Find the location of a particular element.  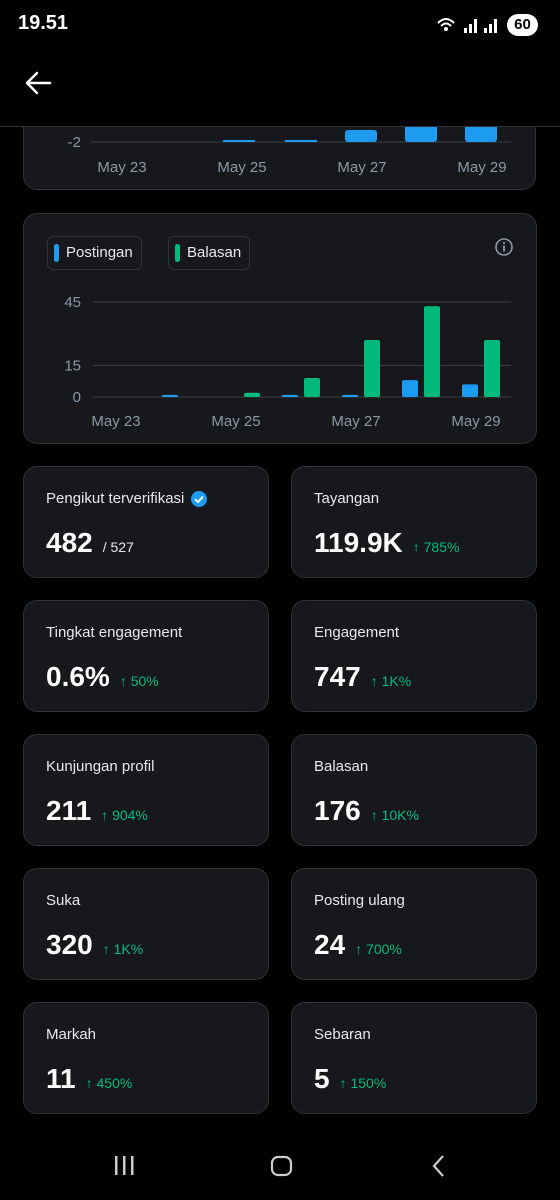

partial-chart-card: -2 May 23 May 25 May 27 May 29 is located at coordinates (279, 158).